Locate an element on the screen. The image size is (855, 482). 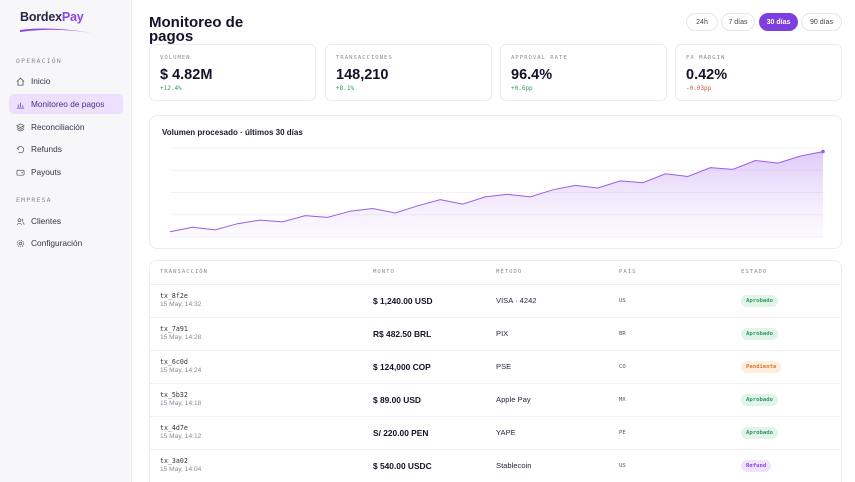
payment-method: PIX is located at coordinates (502, 333).